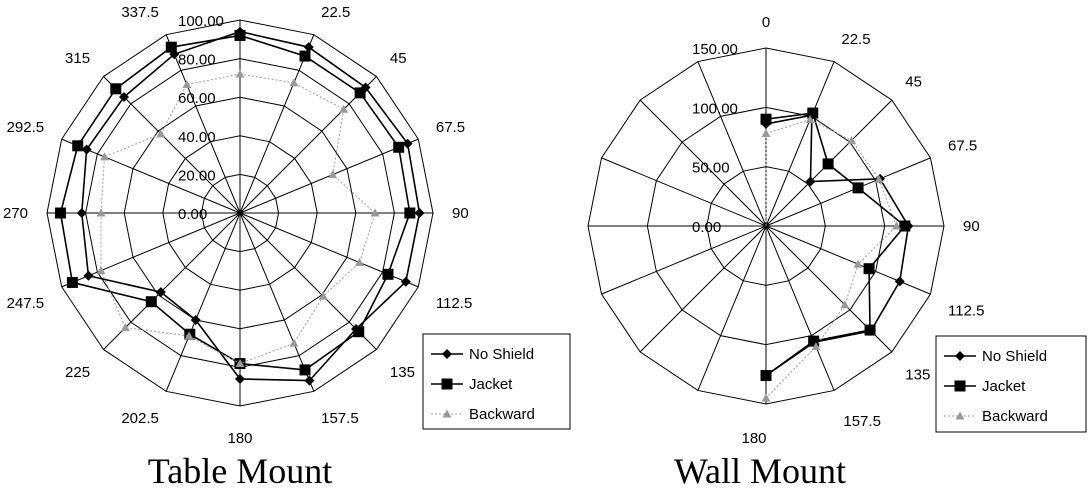 This screenshot has width=1091, height=495. What do you see at coordinates (760, 471) in the screenshot?
I see `chart-caption: Wall Mount` at bounding box center [760, 471].